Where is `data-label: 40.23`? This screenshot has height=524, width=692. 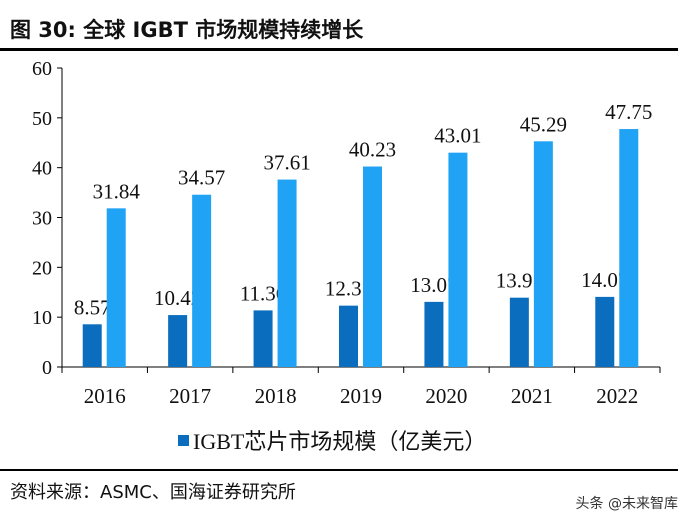 data-label: 40.23 is located at coordinates (372, 150).